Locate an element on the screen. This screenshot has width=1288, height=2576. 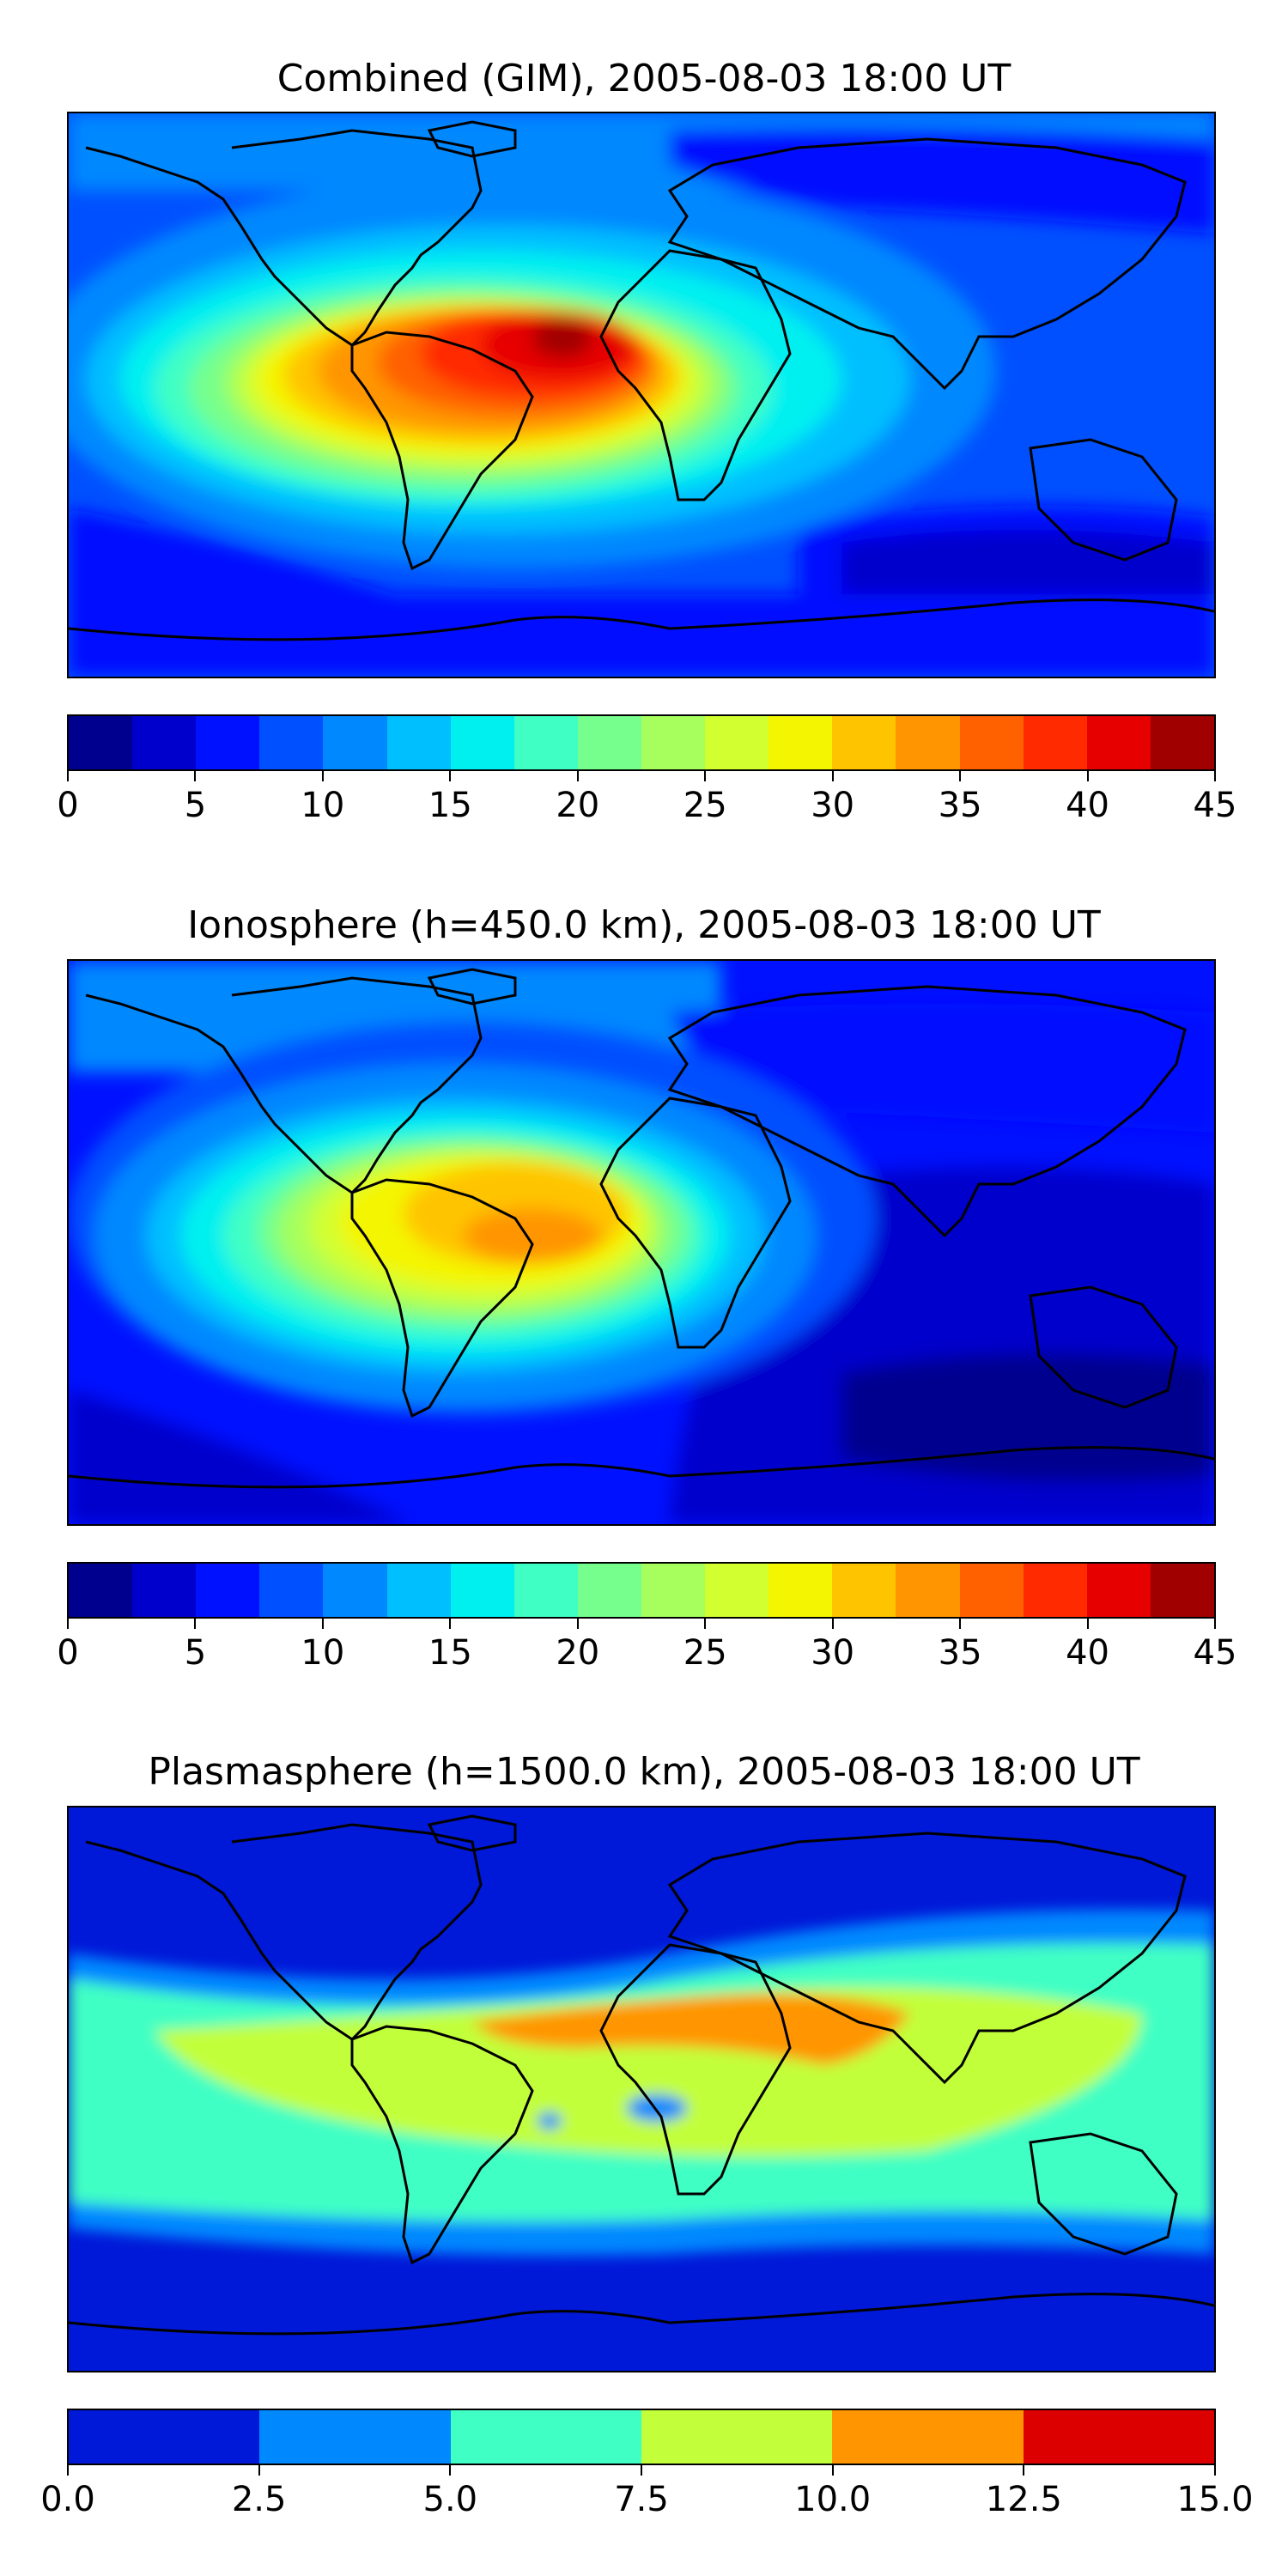
tick-label: 12.5 is located at coordinates (1024, 2500).